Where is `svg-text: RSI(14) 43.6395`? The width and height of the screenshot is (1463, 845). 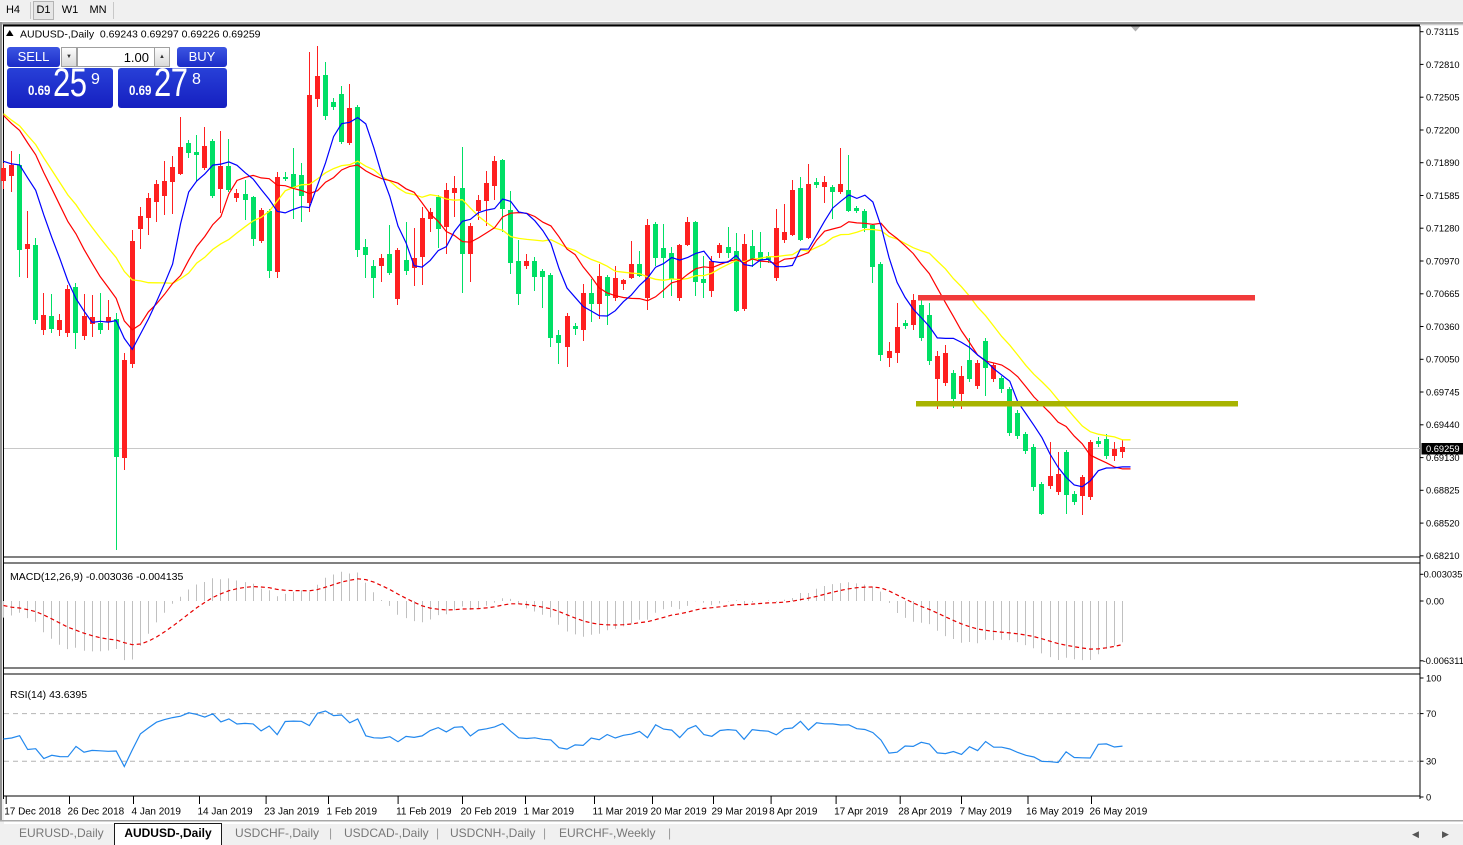
svg-text: RSI(14) 43.6395 is located at coordinates (48, 695).